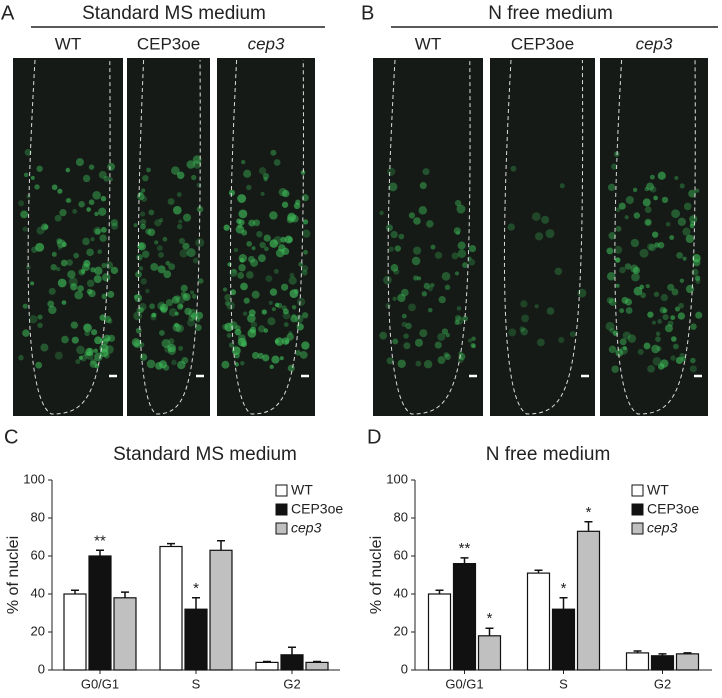 Image resolution: width=722 pixels, height=698 pixels. What do you see at coordinates (41, 668) in the screenshot?
I see `y-tick-label: 0` at bounding box center [41, 668].